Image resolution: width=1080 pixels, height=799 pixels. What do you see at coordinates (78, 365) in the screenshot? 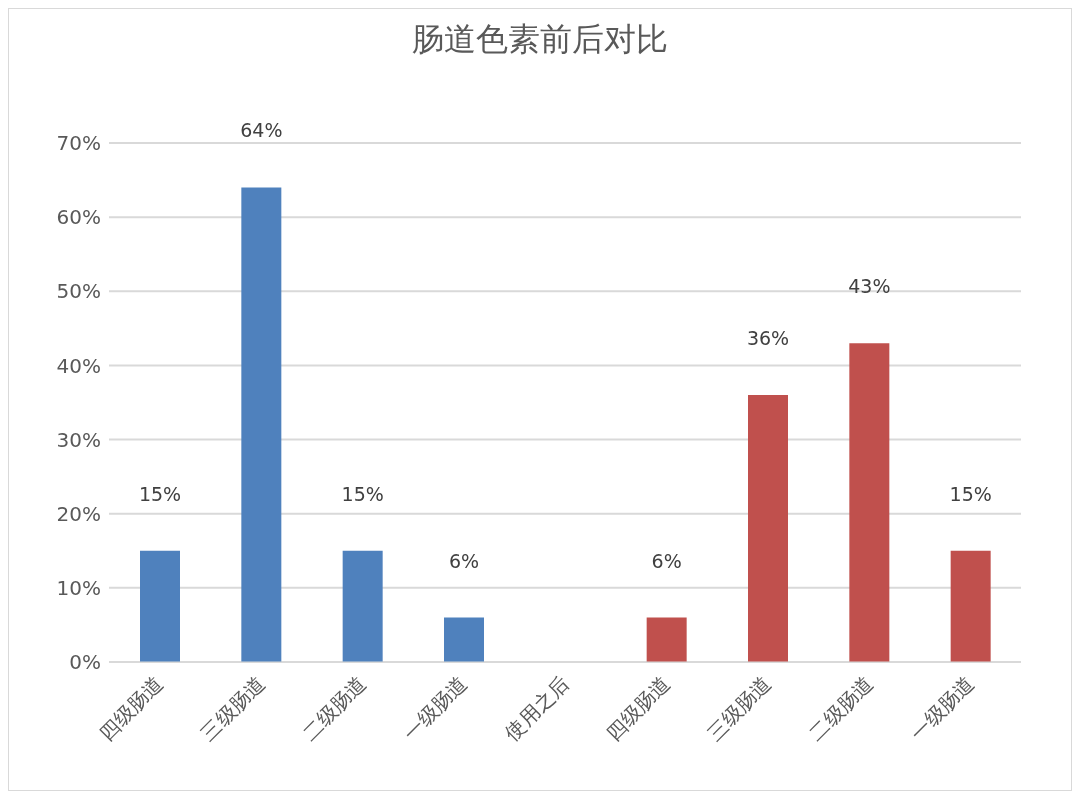
I see `y-tick-label: 40%` at bounding box center [78, 365].